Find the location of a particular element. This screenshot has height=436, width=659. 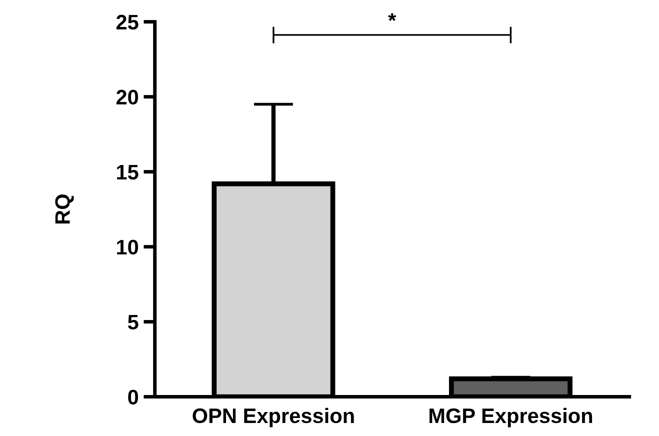

y-tick-label: 25 is located at coordinates (127, 22).